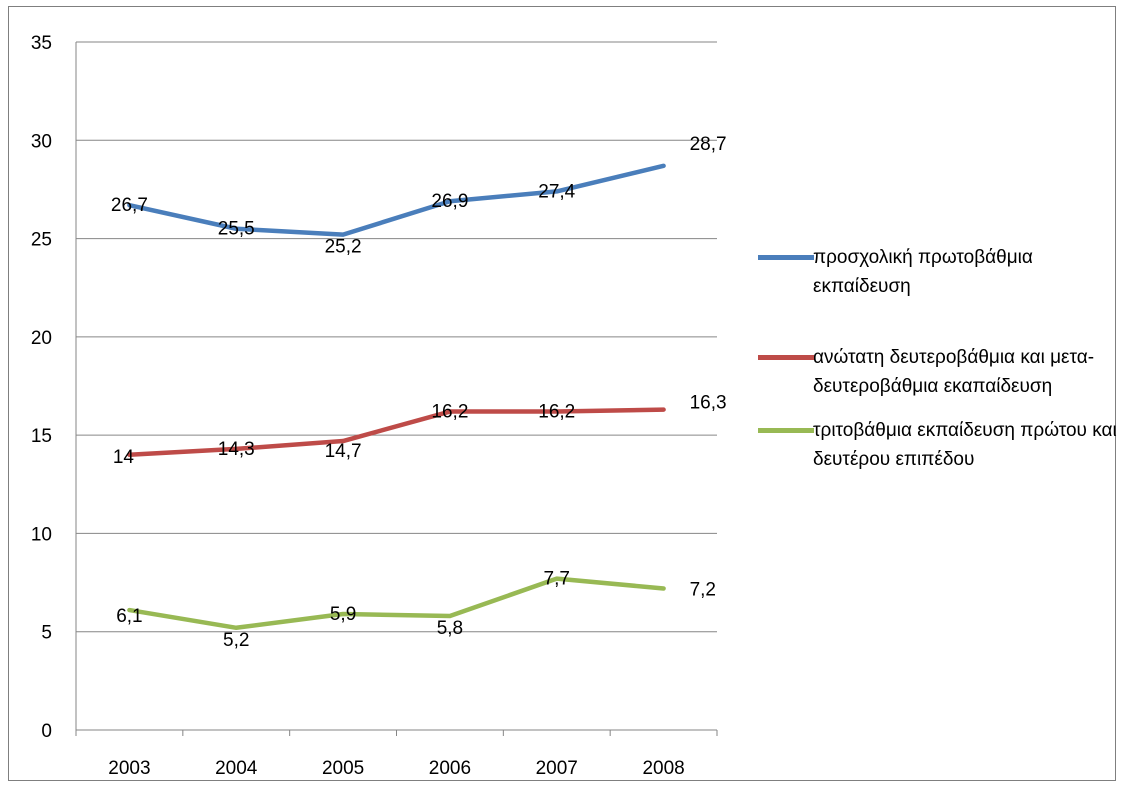  What do you see at coordinates (450, 628) in the screenshot?
I see `data-label-s2-2006: 5,8` at bounding box center [450, 628].